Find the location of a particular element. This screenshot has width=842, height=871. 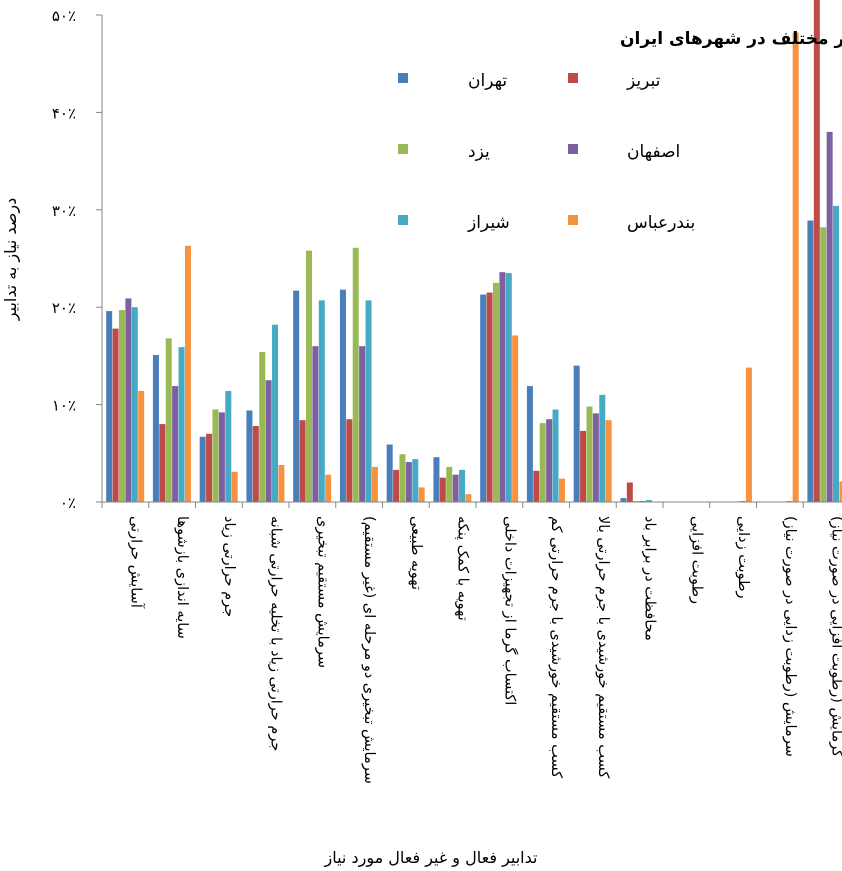

x-tick-label: سرمایش (رطوبت زدایی در صورت نیاز) is located at coordinates (790, 636).